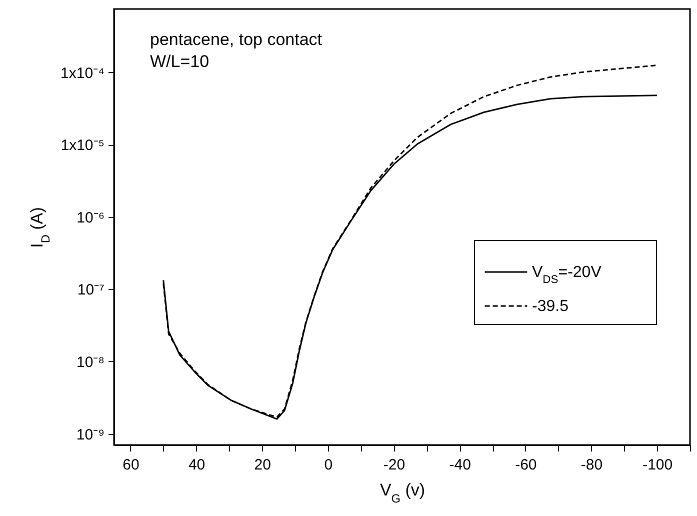 The height and width of the screenshot is (516, 697). What do you see at coordinates (90, 290) in the screenshot?
I see `y-tick-label: 10⁻⁷` at bounding box center [90, 290].